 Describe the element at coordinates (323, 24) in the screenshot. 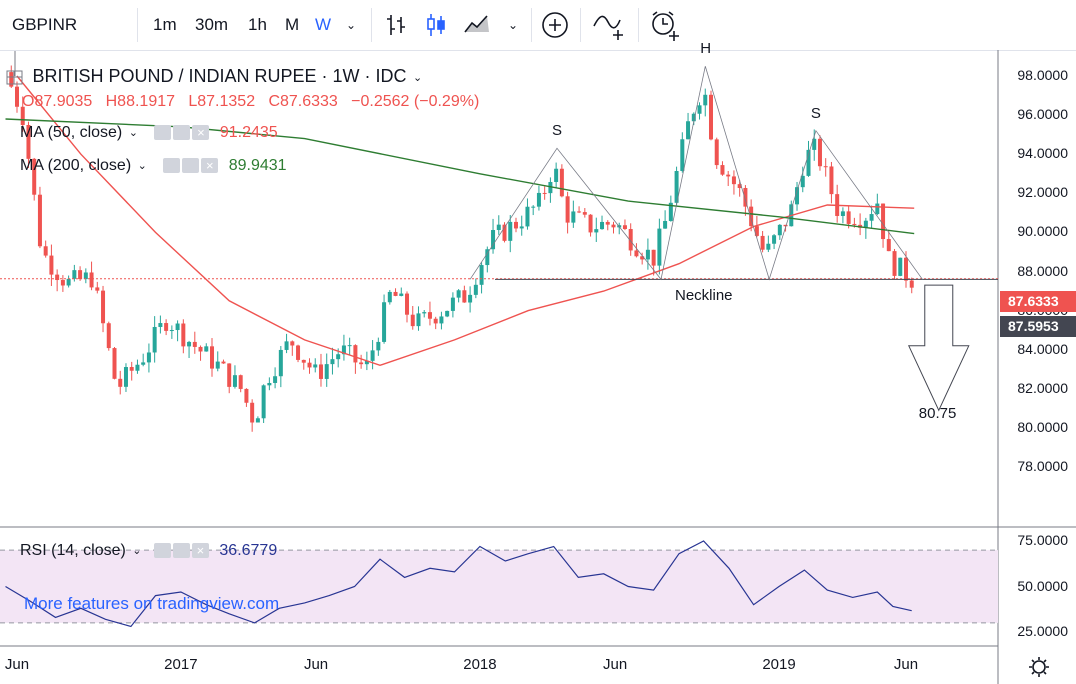

I see `interval-week-button: W` at that location.